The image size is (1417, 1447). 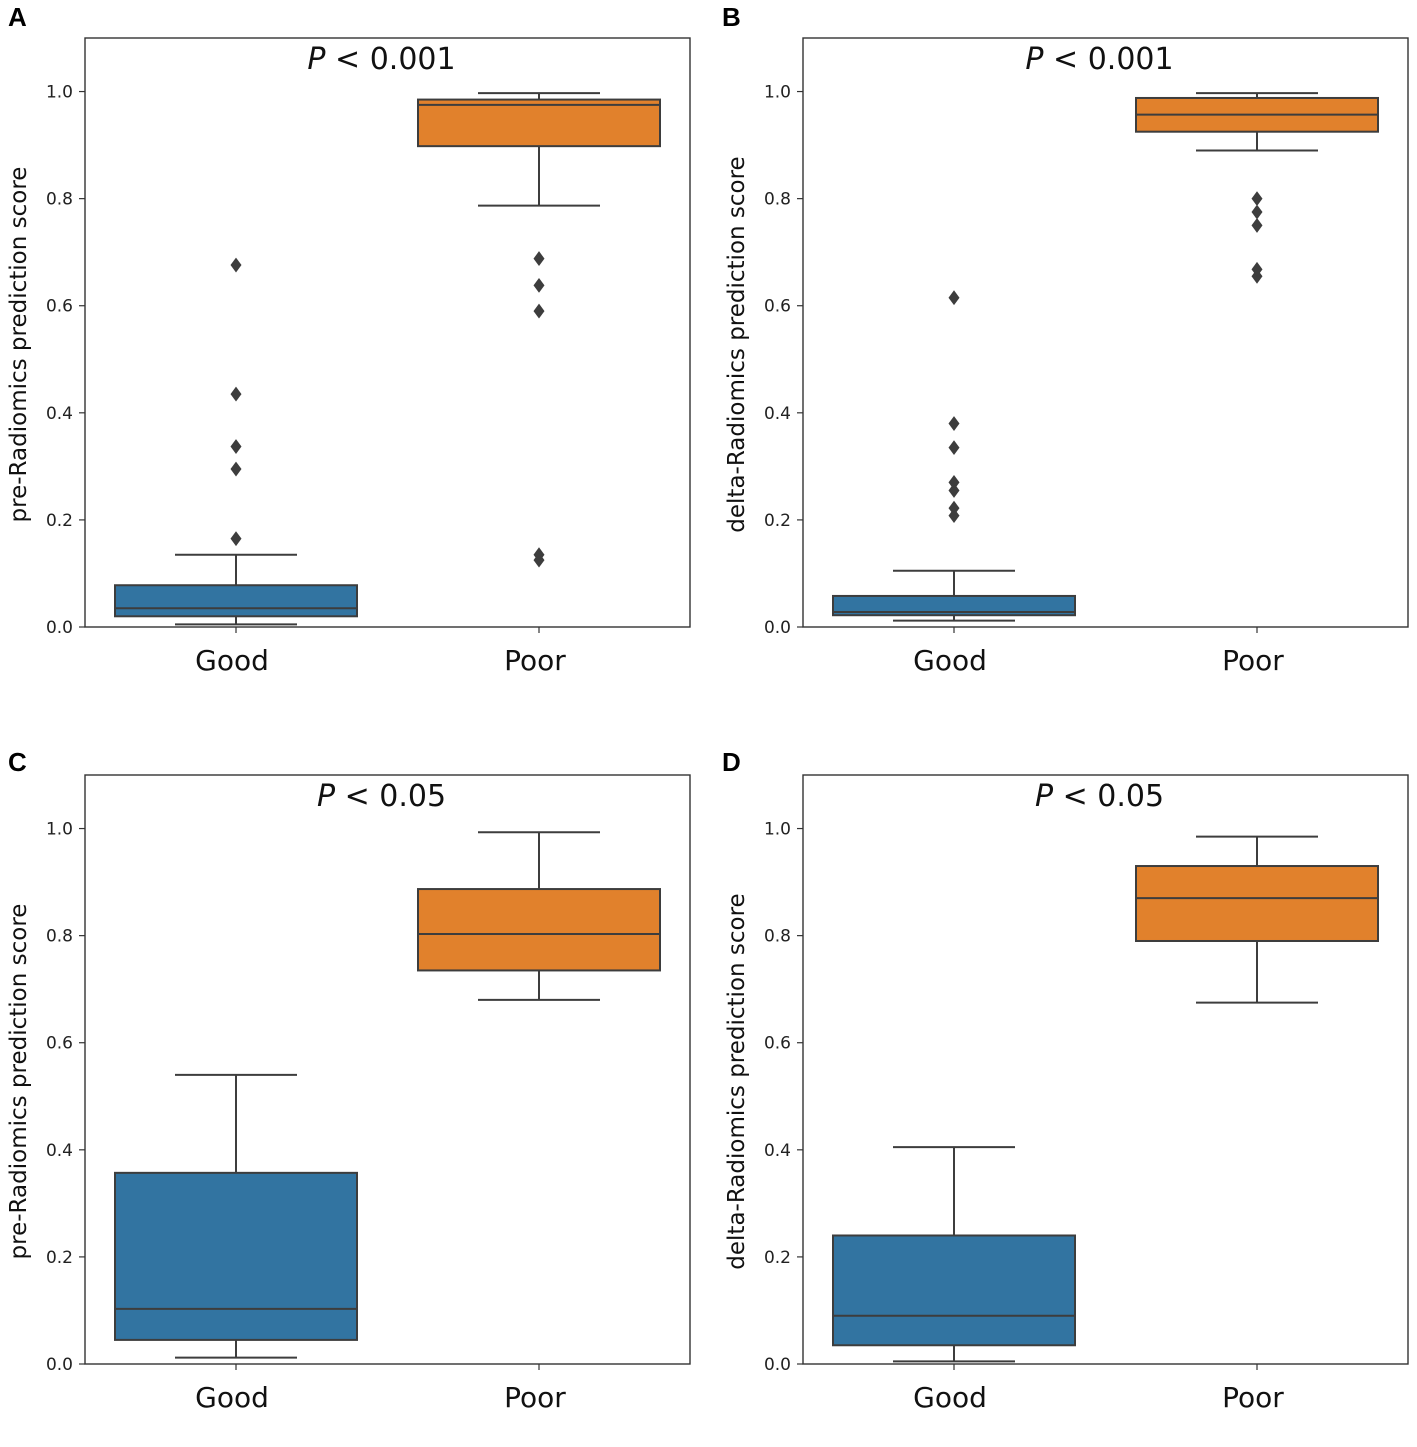 What do you see at coordinates (731, 762) in the screenshot?
I see `panel-label-d: D` at bounding box center [731, 762].